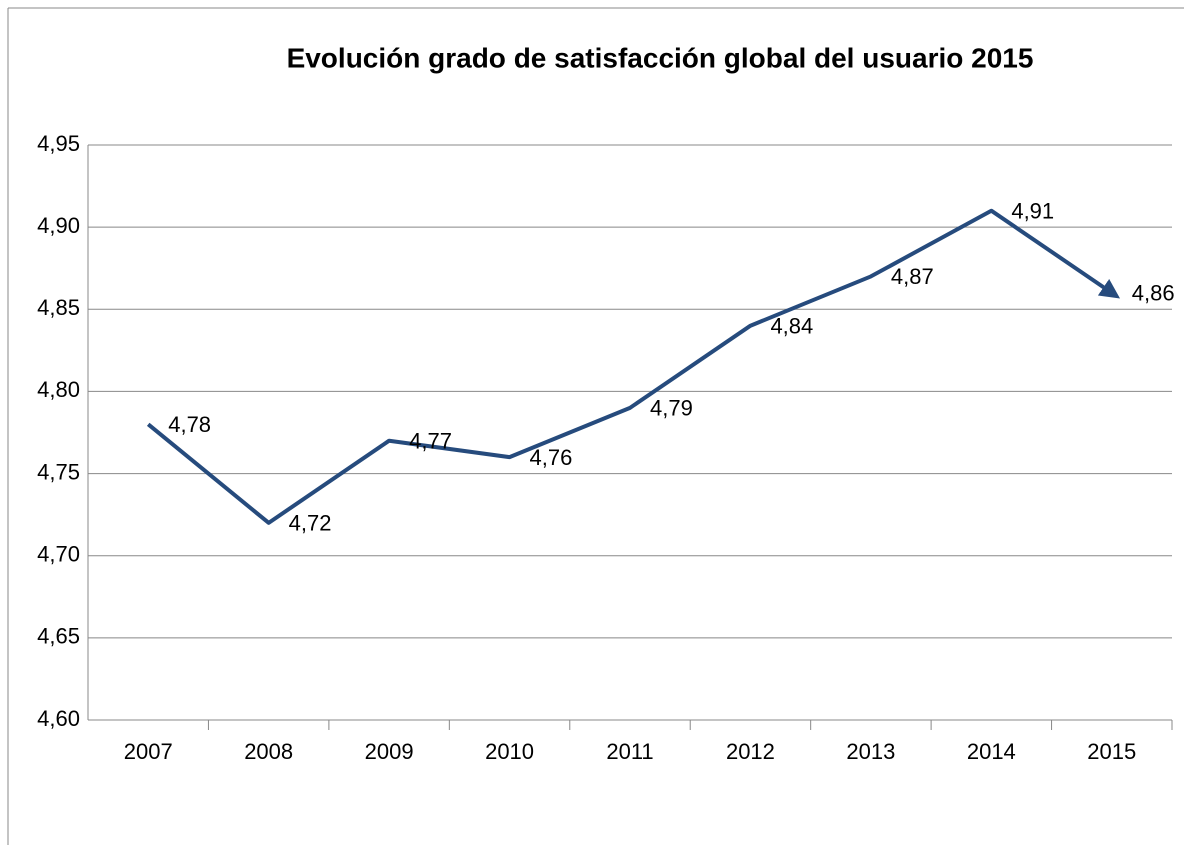  Describe the element at coordinates (991, 751) in the screenshot. I see `x-tick-label: 2014` at that location.